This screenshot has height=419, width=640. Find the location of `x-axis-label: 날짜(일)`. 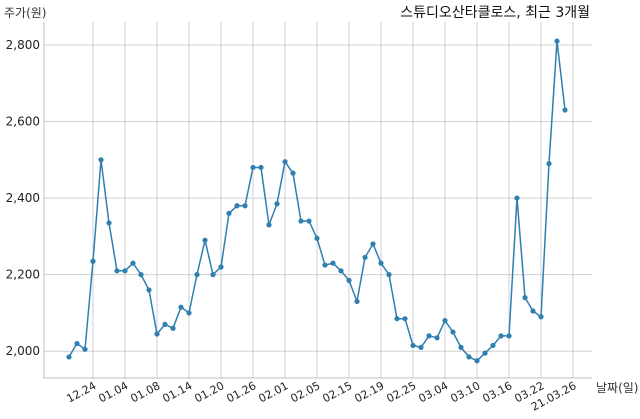

x-axis-label: 날짜(일) is located at coordinates (617, 388).